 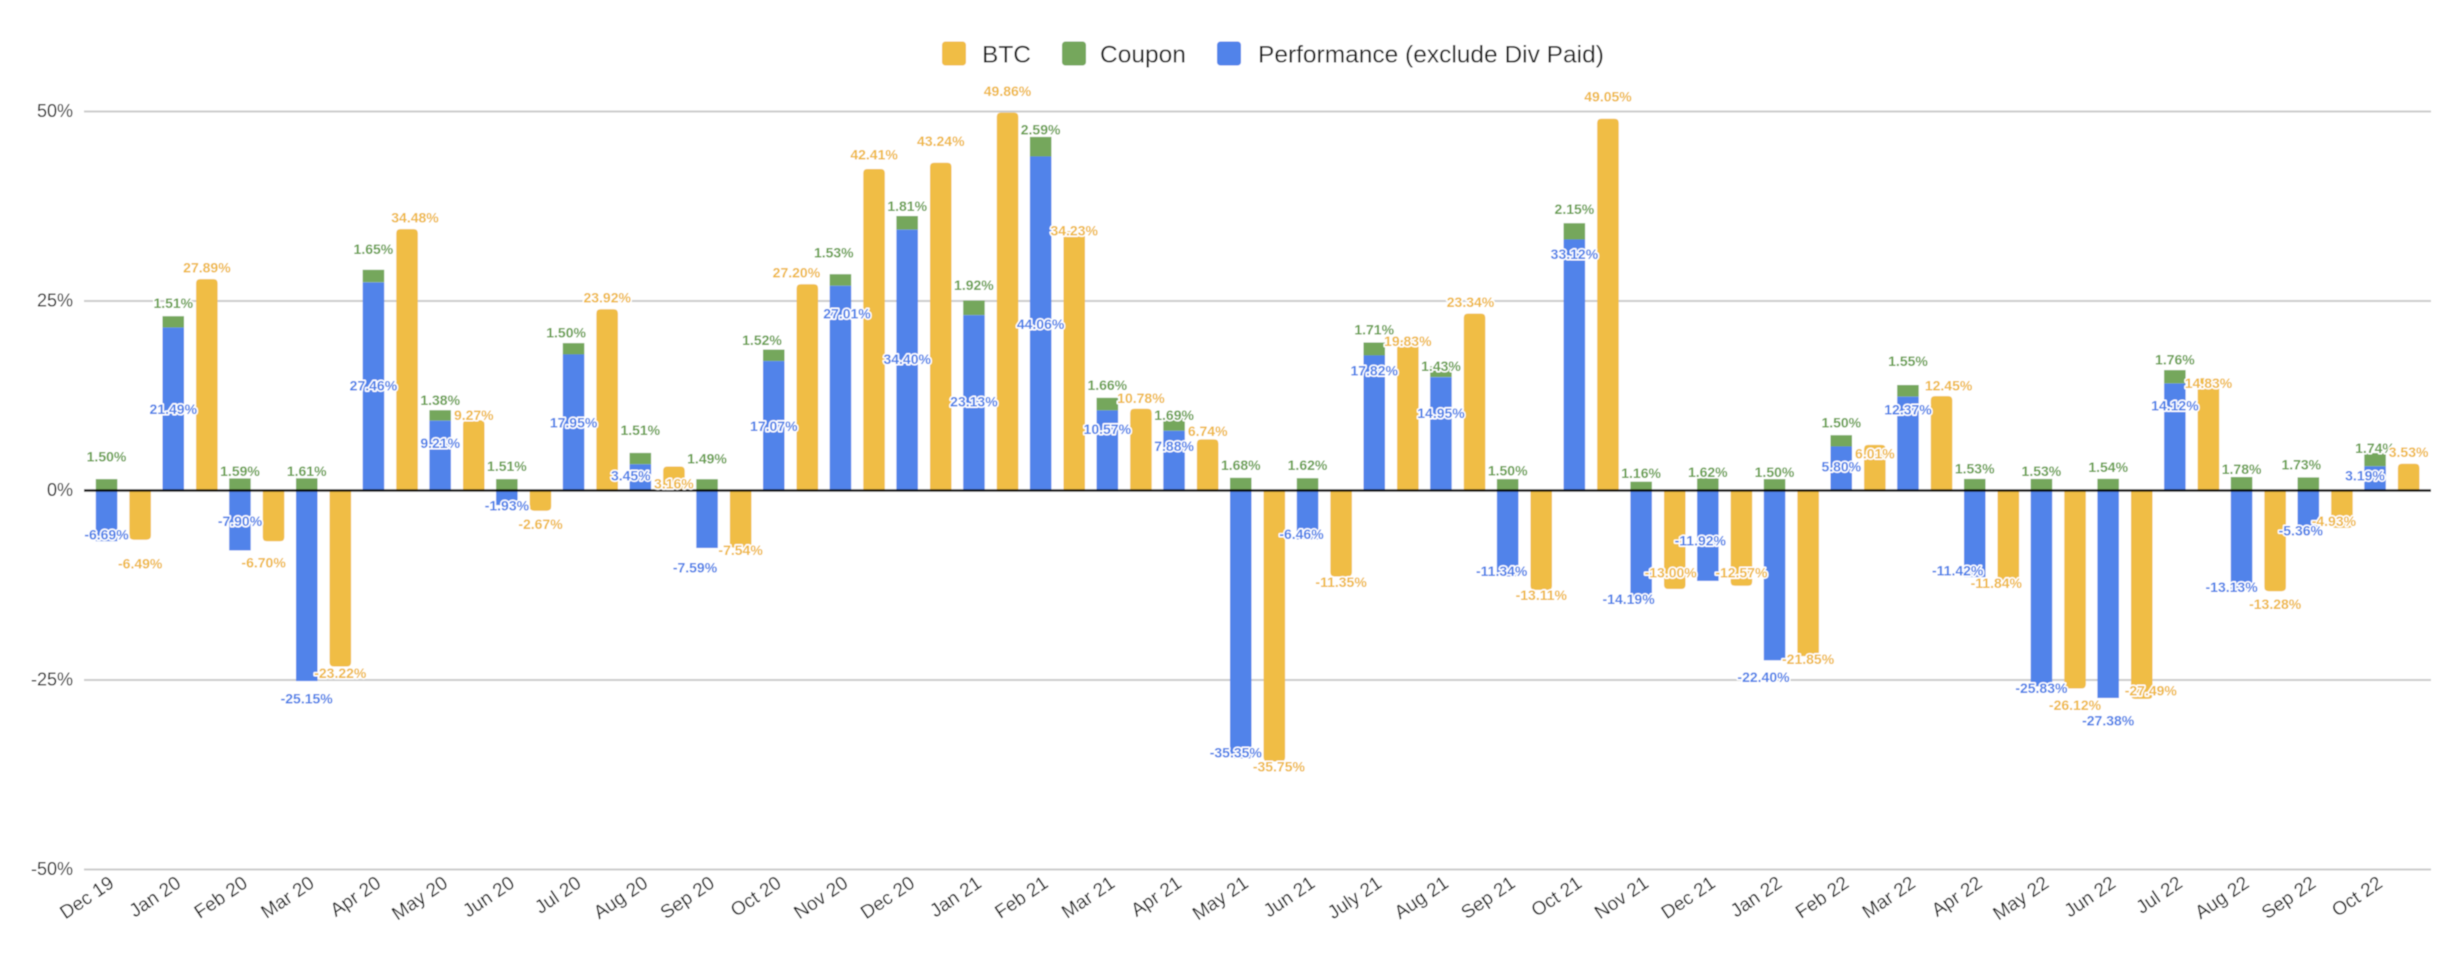 I want to click on svg-text: -13.28%, so click(x=2275, y=604).